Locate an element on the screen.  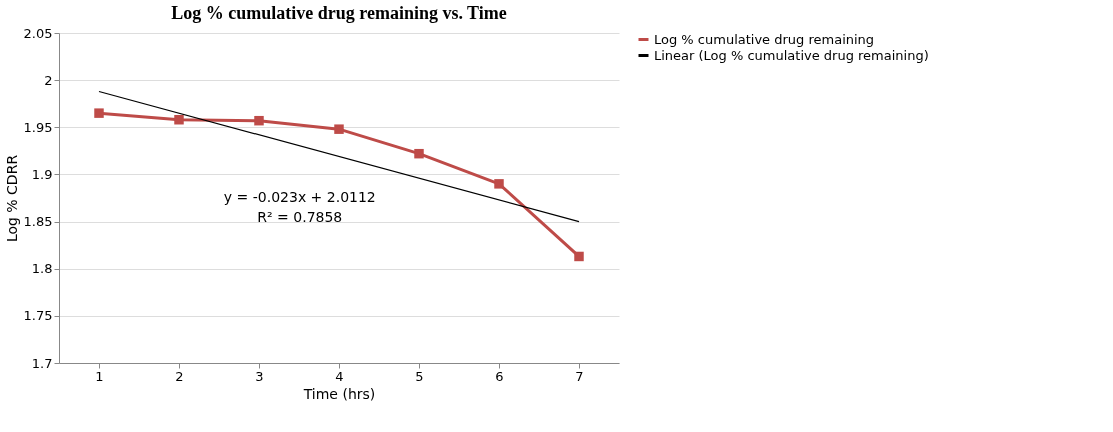
x-tick-label: 1 is located at coordinates (99, 376).